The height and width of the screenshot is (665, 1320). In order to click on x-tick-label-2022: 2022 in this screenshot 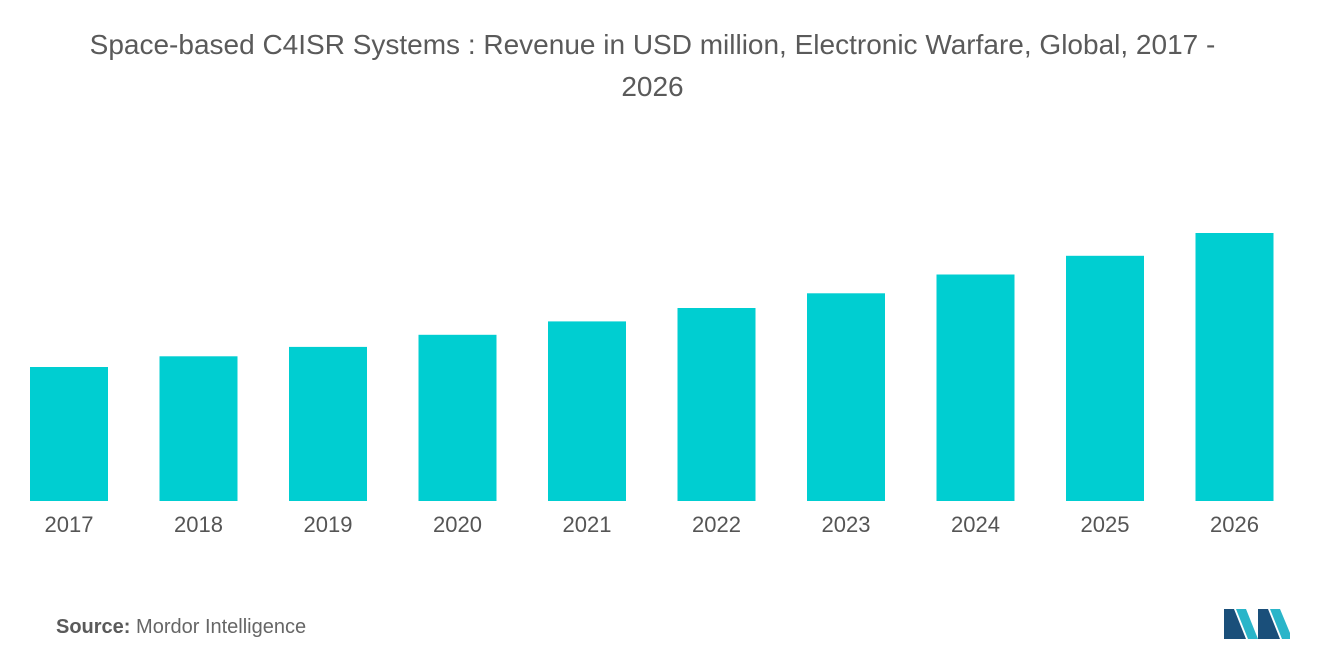, I will do `click(716, 524)`.